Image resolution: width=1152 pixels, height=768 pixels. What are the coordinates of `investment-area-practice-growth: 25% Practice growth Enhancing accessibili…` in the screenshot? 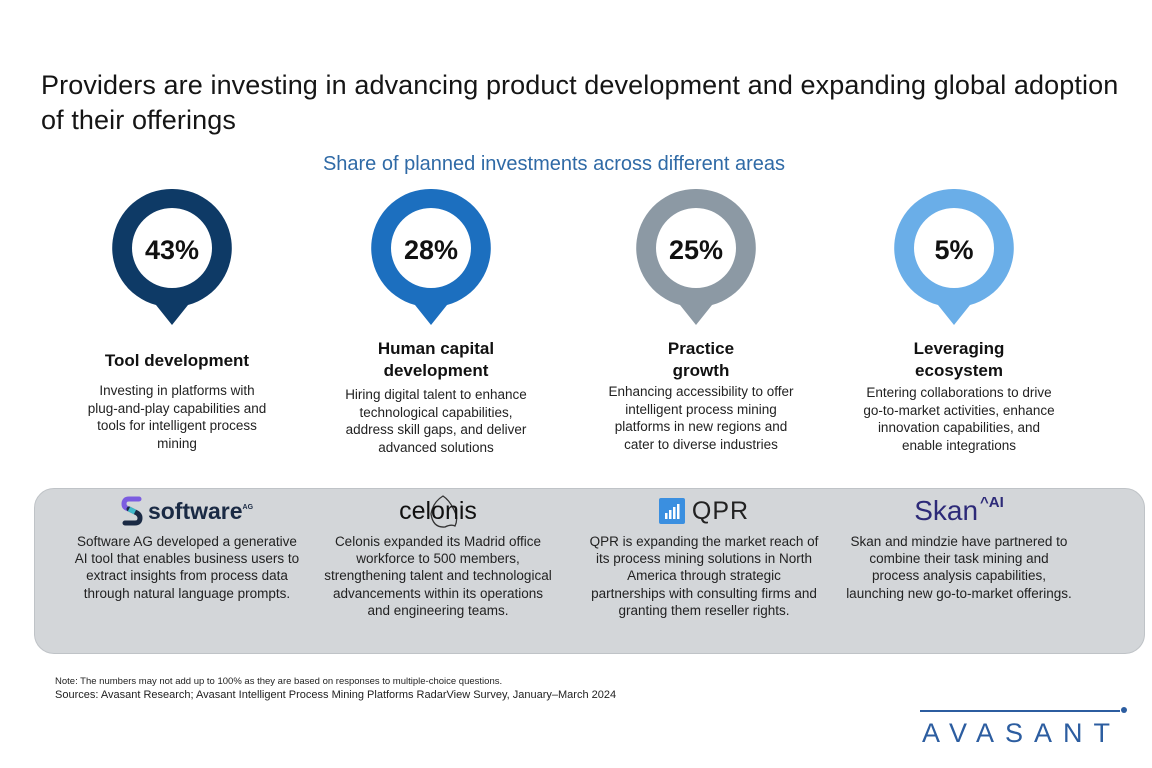 It's located at (701, 320).